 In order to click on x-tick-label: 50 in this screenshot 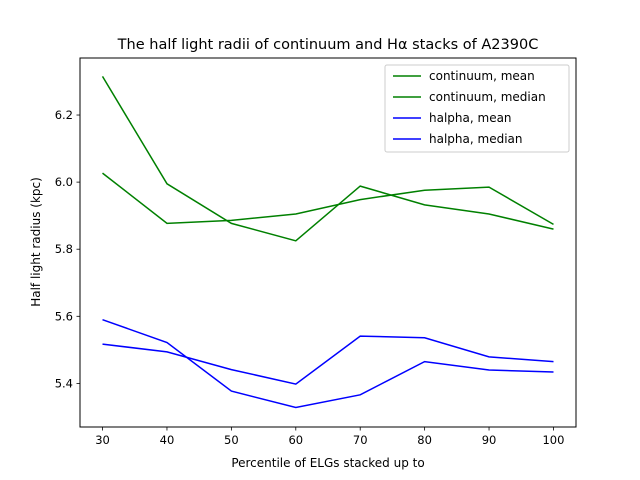, I will do `click(231, 440)`.